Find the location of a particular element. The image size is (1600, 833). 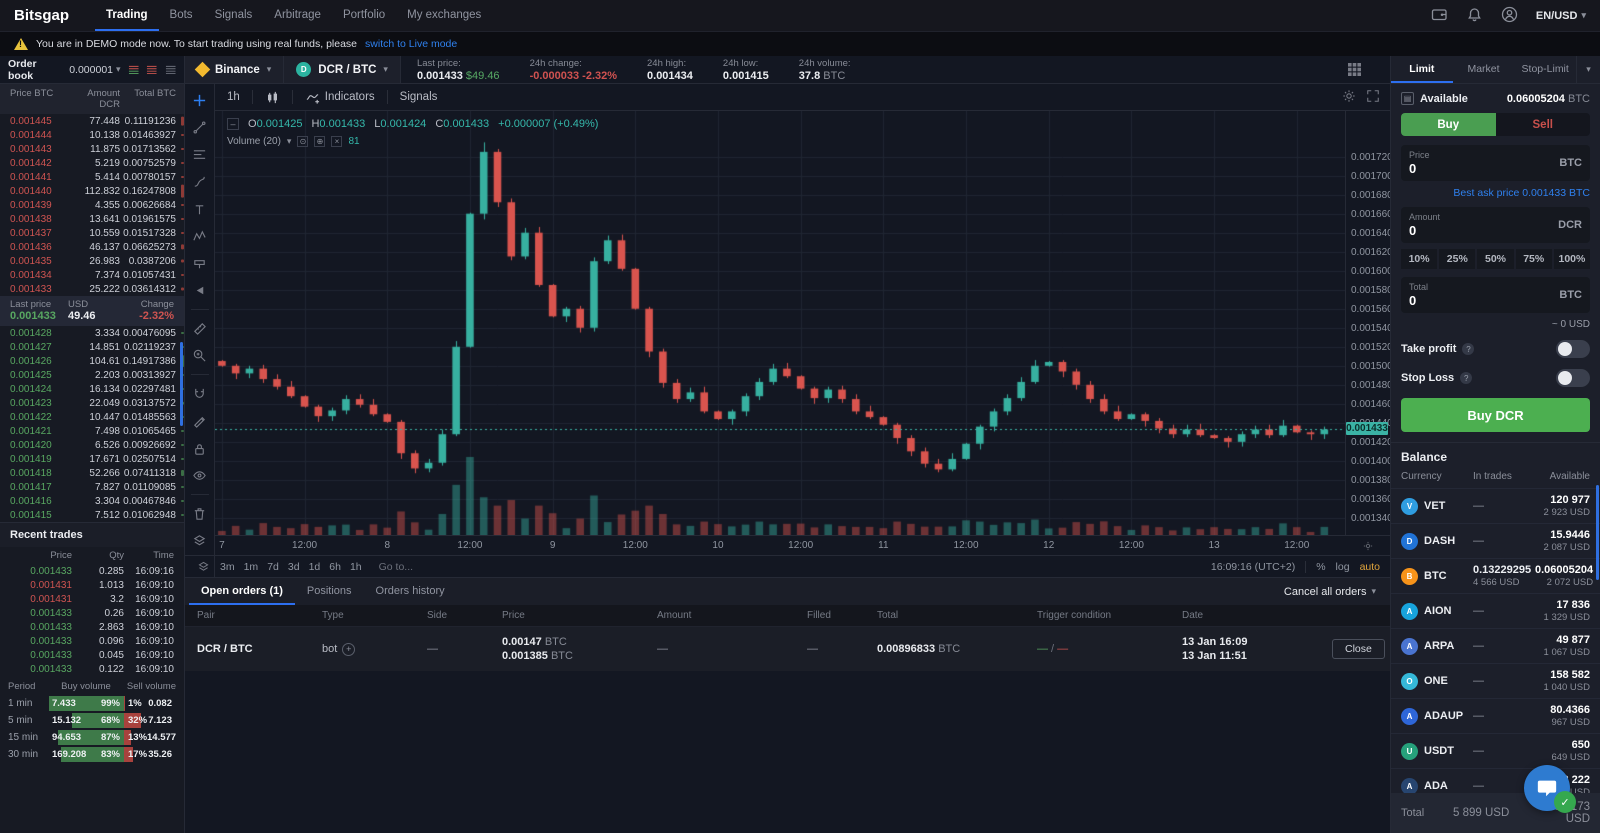

auto-scale-button: auto is located at coordinates (1369, 566).